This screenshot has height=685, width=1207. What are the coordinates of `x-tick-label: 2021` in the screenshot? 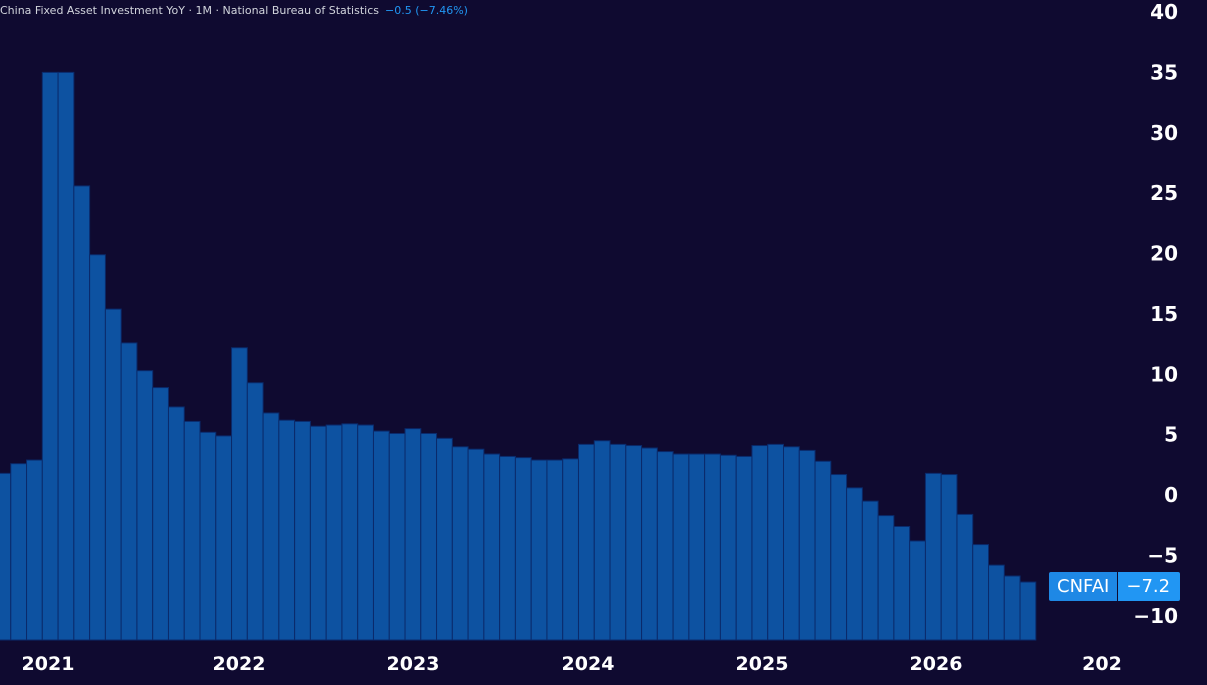 It's located at (48, 664).